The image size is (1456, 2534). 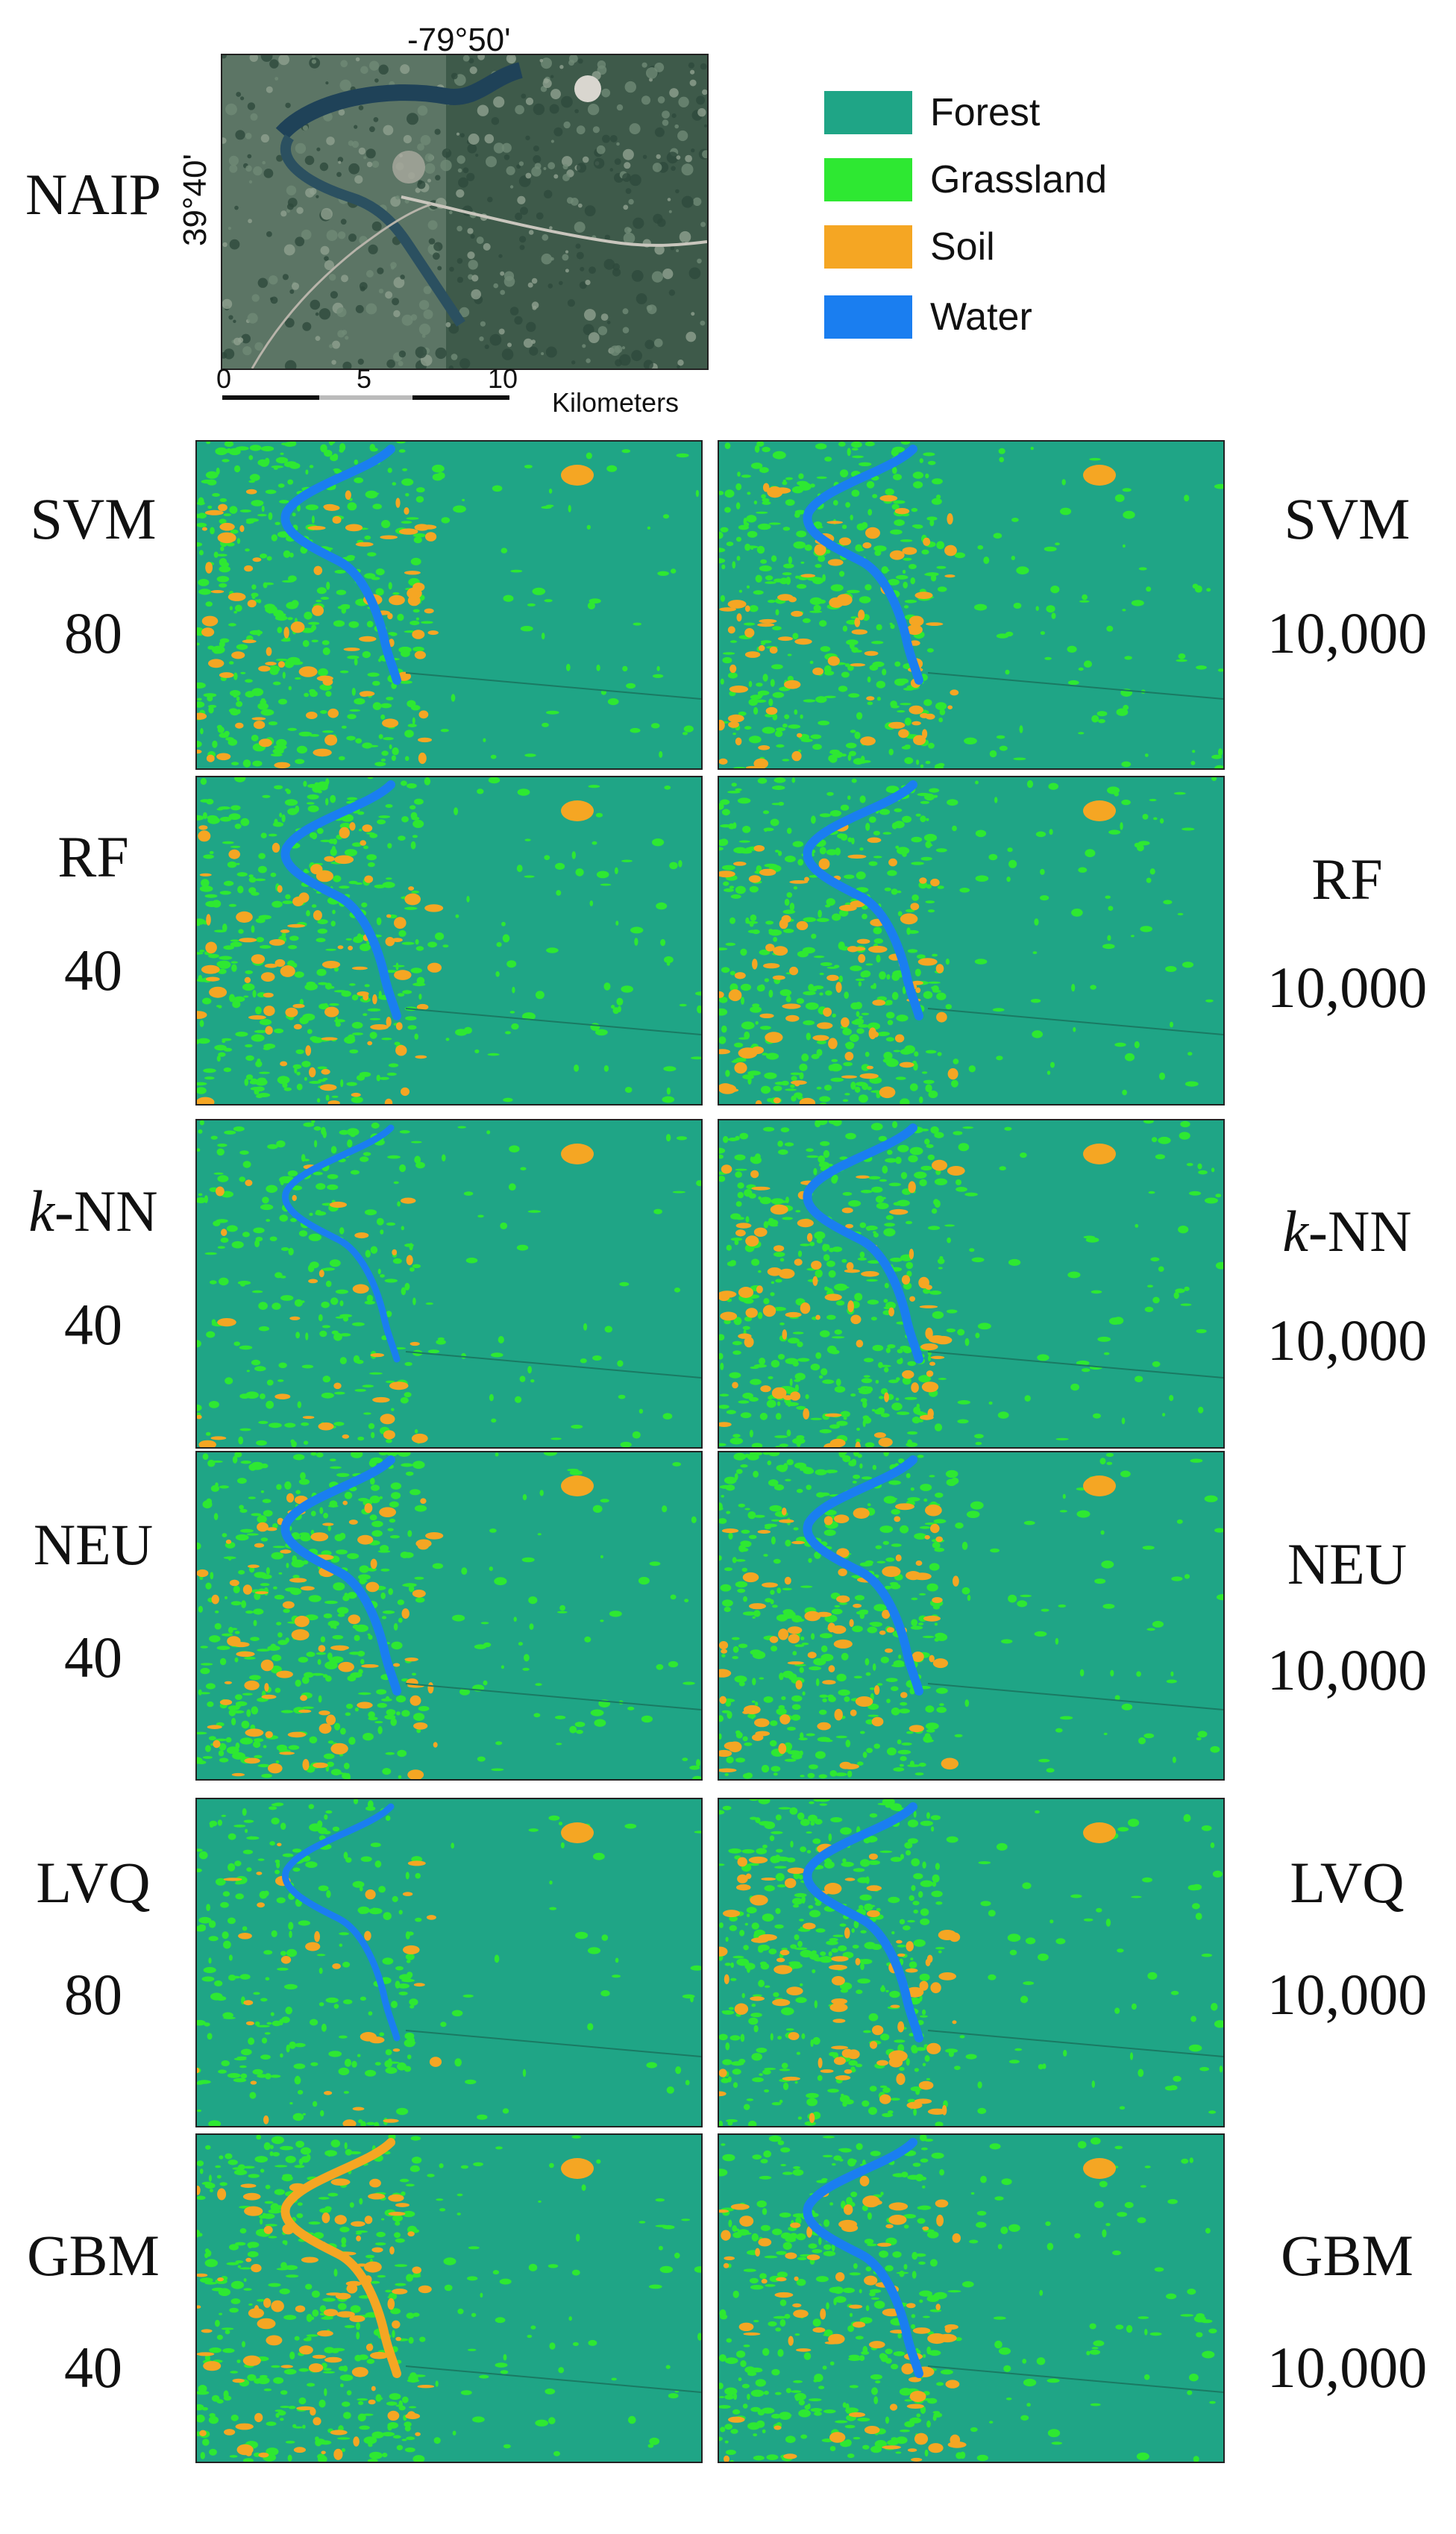 I want to click on row-lvq-method-left: LVQ, so click(x=93, y=1883).